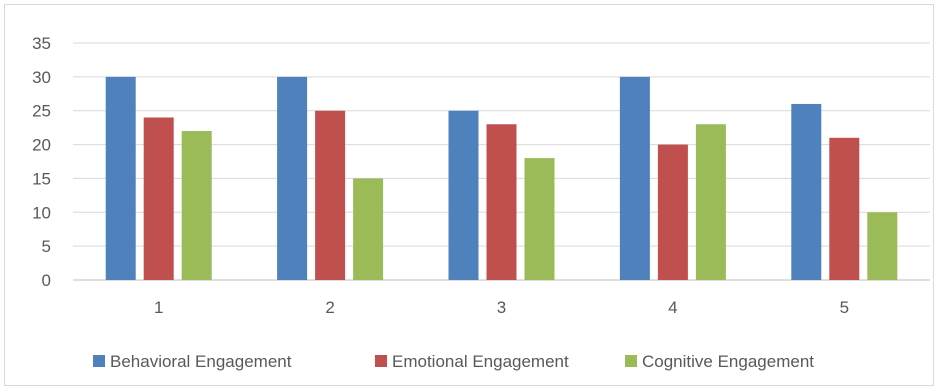 The width and height of the screenshot is (940, 391). Describe the element at coordinates (46, 280) in the screenshot. I see `y-tick-label: 0` at that location.